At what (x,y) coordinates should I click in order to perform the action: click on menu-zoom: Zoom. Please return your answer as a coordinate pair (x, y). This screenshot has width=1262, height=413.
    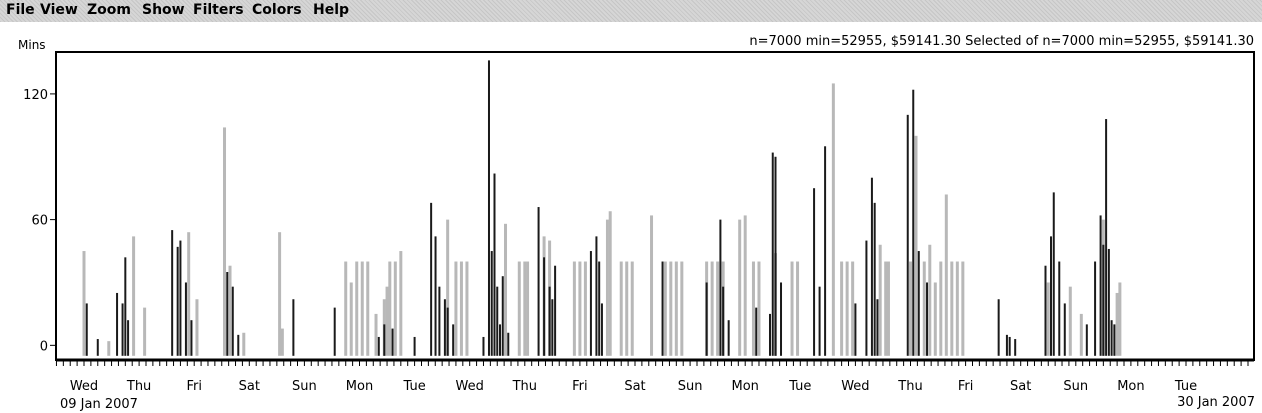
    Looking at the image, I should click on (109, 10).